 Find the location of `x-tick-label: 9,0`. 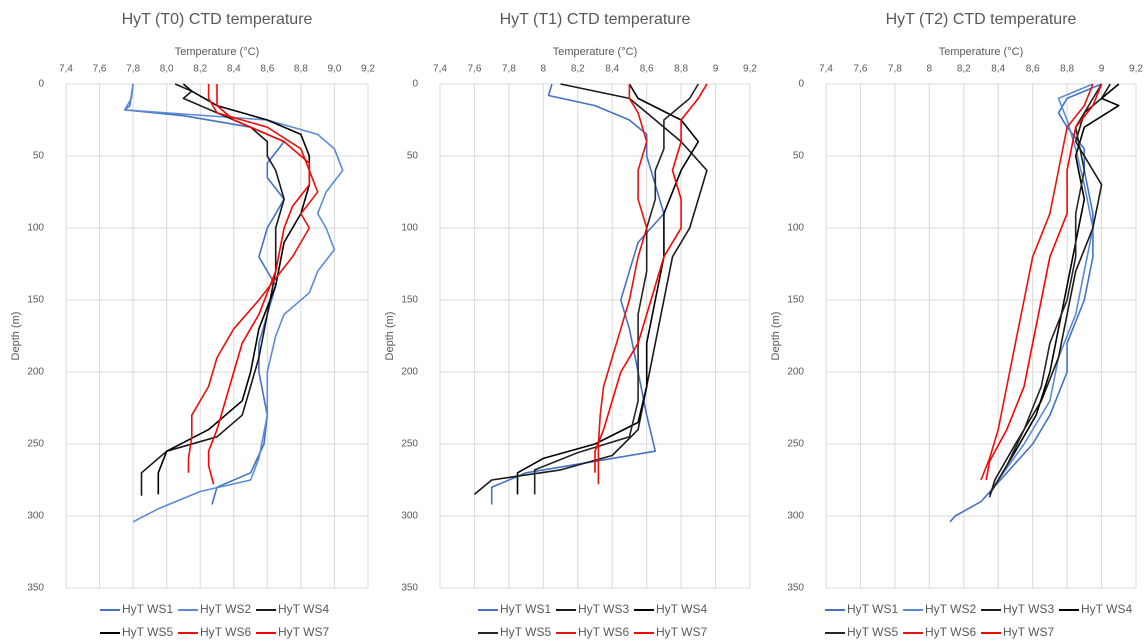

x-tick-label: 9,0 is located at coordinates (334, 69).